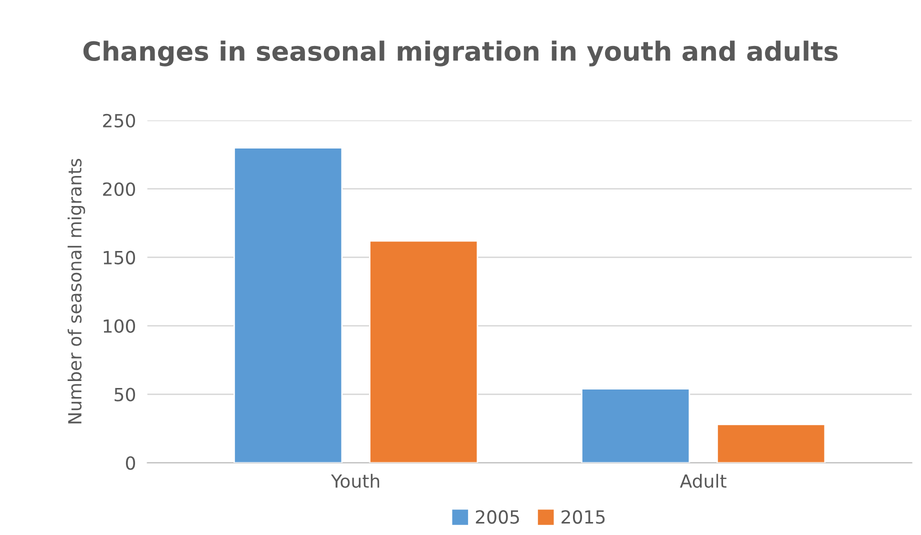 The height and width of the screenshot is (535, 921). What do you see at coordinates (77, 291) in the screenshot?
I see `y-axis-title: Number of seasonal migrants` at bounding box center [77, 291].